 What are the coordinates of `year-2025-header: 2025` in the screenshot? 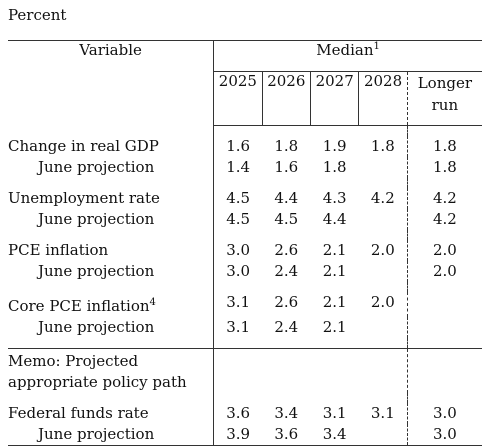 It's located at (238, 98).